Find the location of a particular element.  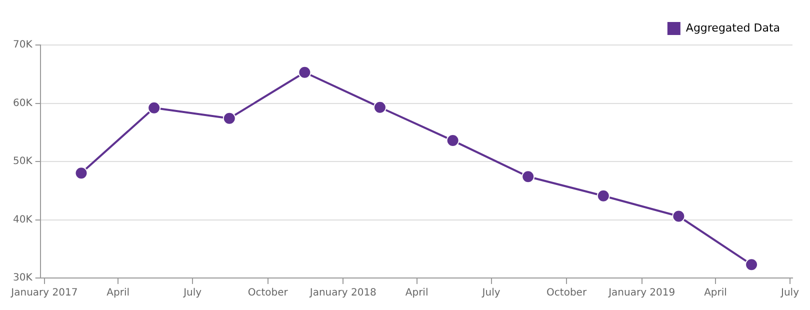

legend-label: Aggregated Data is located at coordinates (733, 27).